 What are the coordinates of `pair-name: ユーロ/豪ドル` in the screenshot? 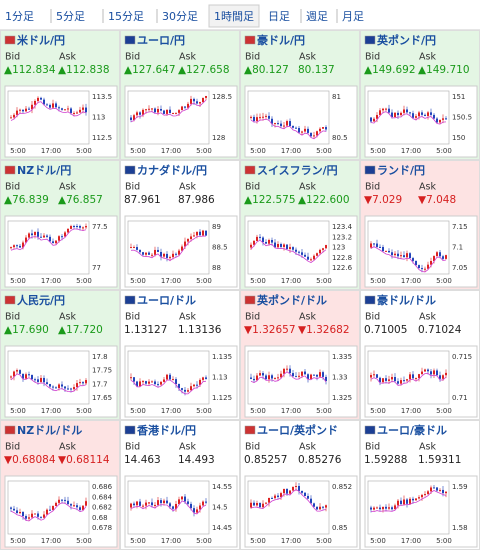 It's located at (412, 430).